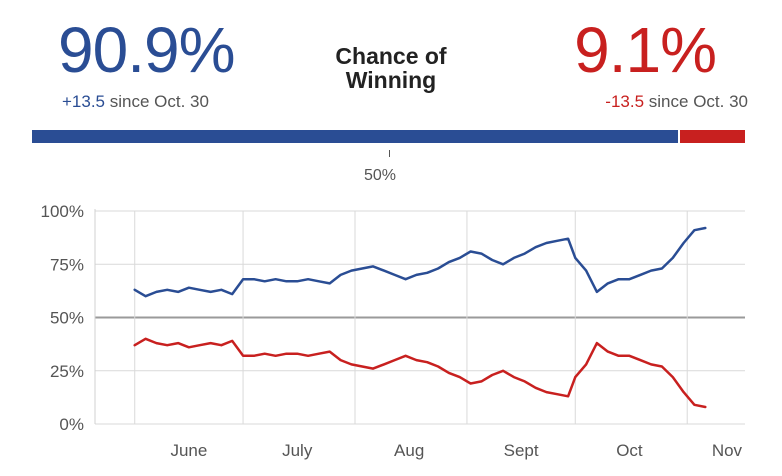  Describe the element at coordinates (727, 450) in the screenshot. I see `x-tick-label: Nov` at that location.